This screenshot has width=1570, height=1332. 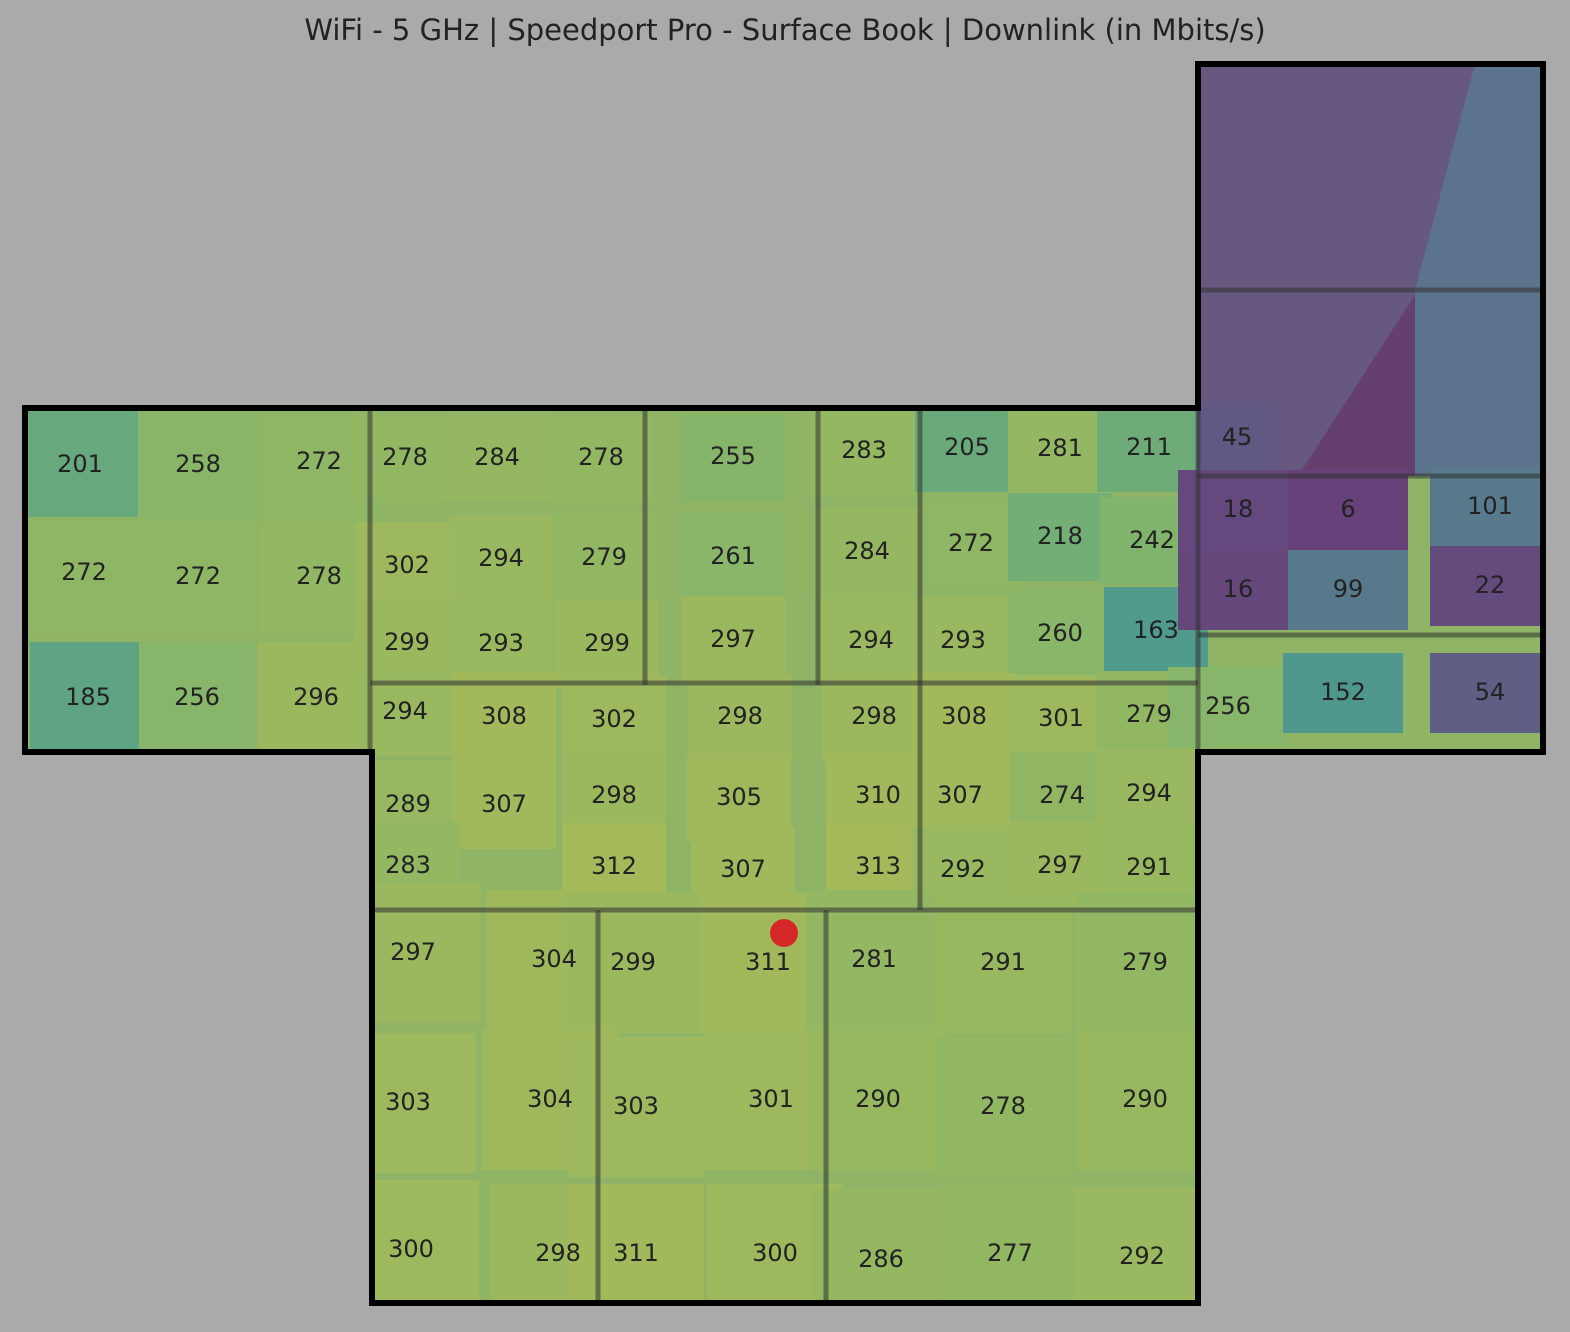 I want to click on value-label: 255, so click(x=733, y=456).